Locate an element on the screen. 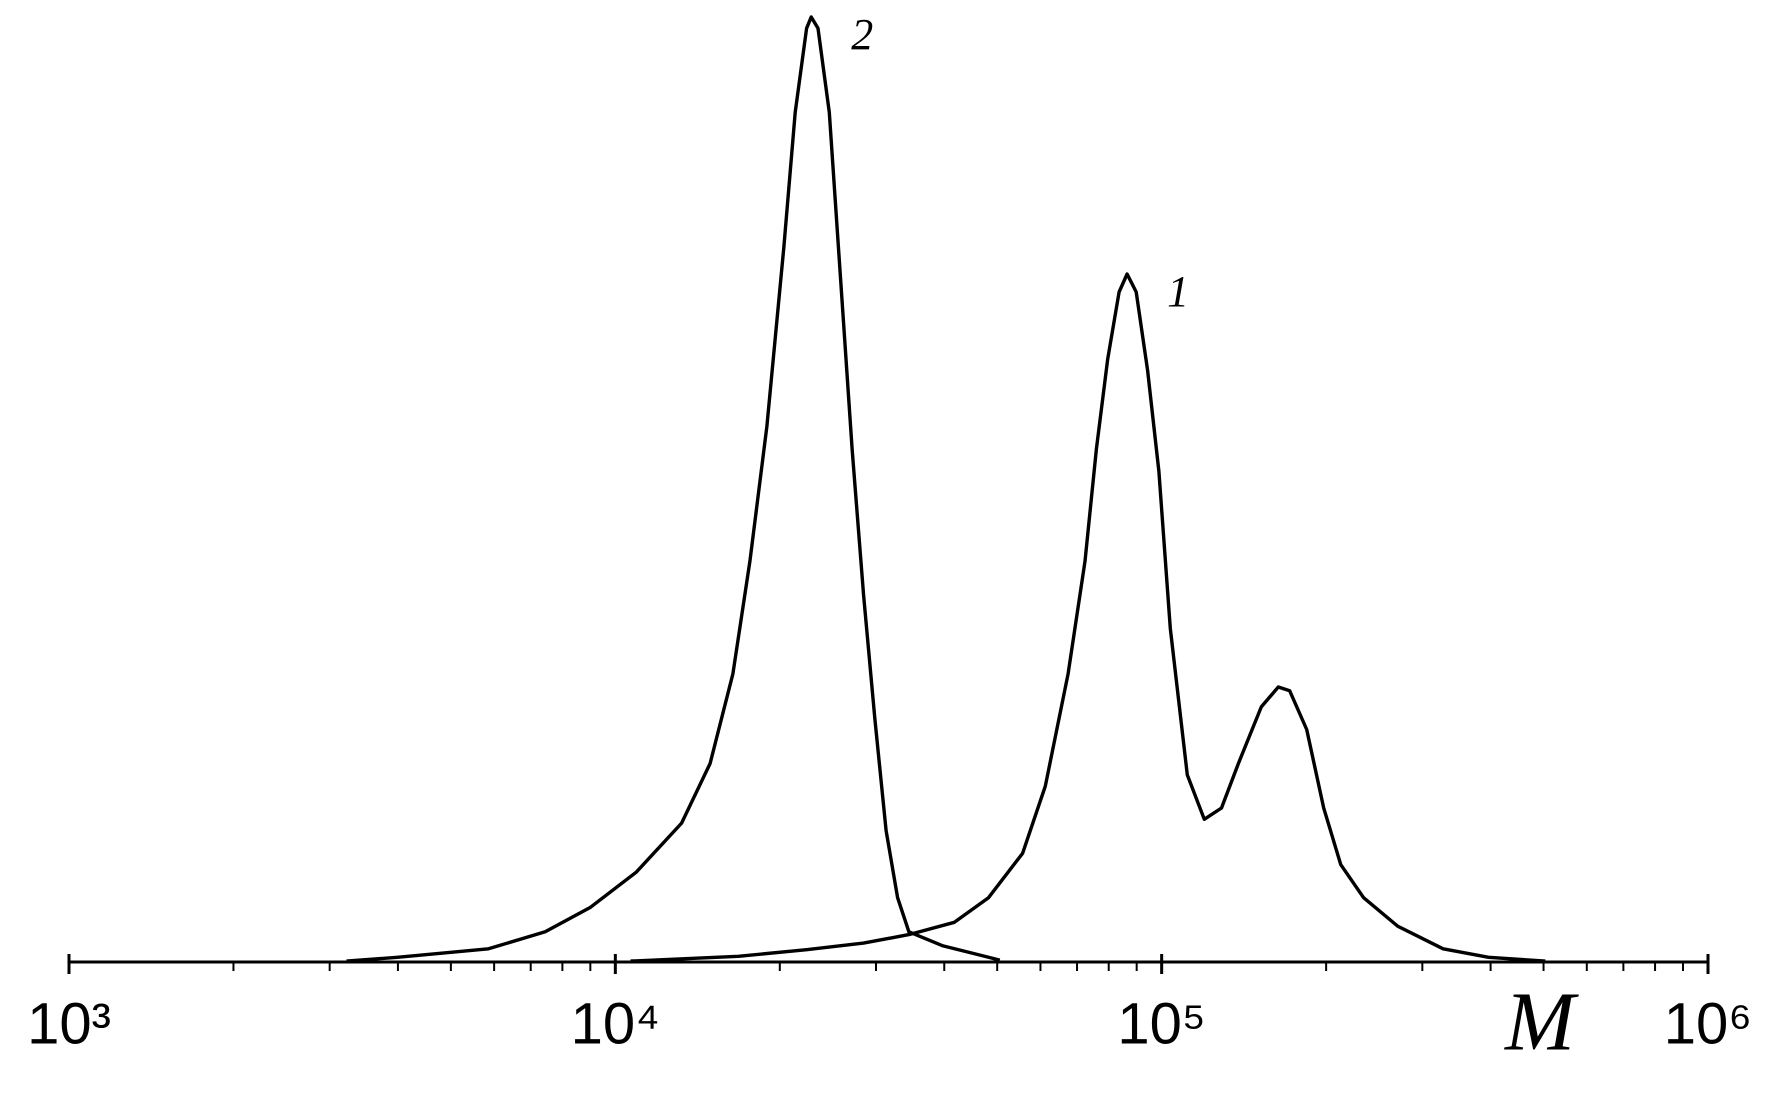 The height and width of the screenshot is (1106, 1768). x-tick-label: 10³ is located at coordinates (69, 1023).